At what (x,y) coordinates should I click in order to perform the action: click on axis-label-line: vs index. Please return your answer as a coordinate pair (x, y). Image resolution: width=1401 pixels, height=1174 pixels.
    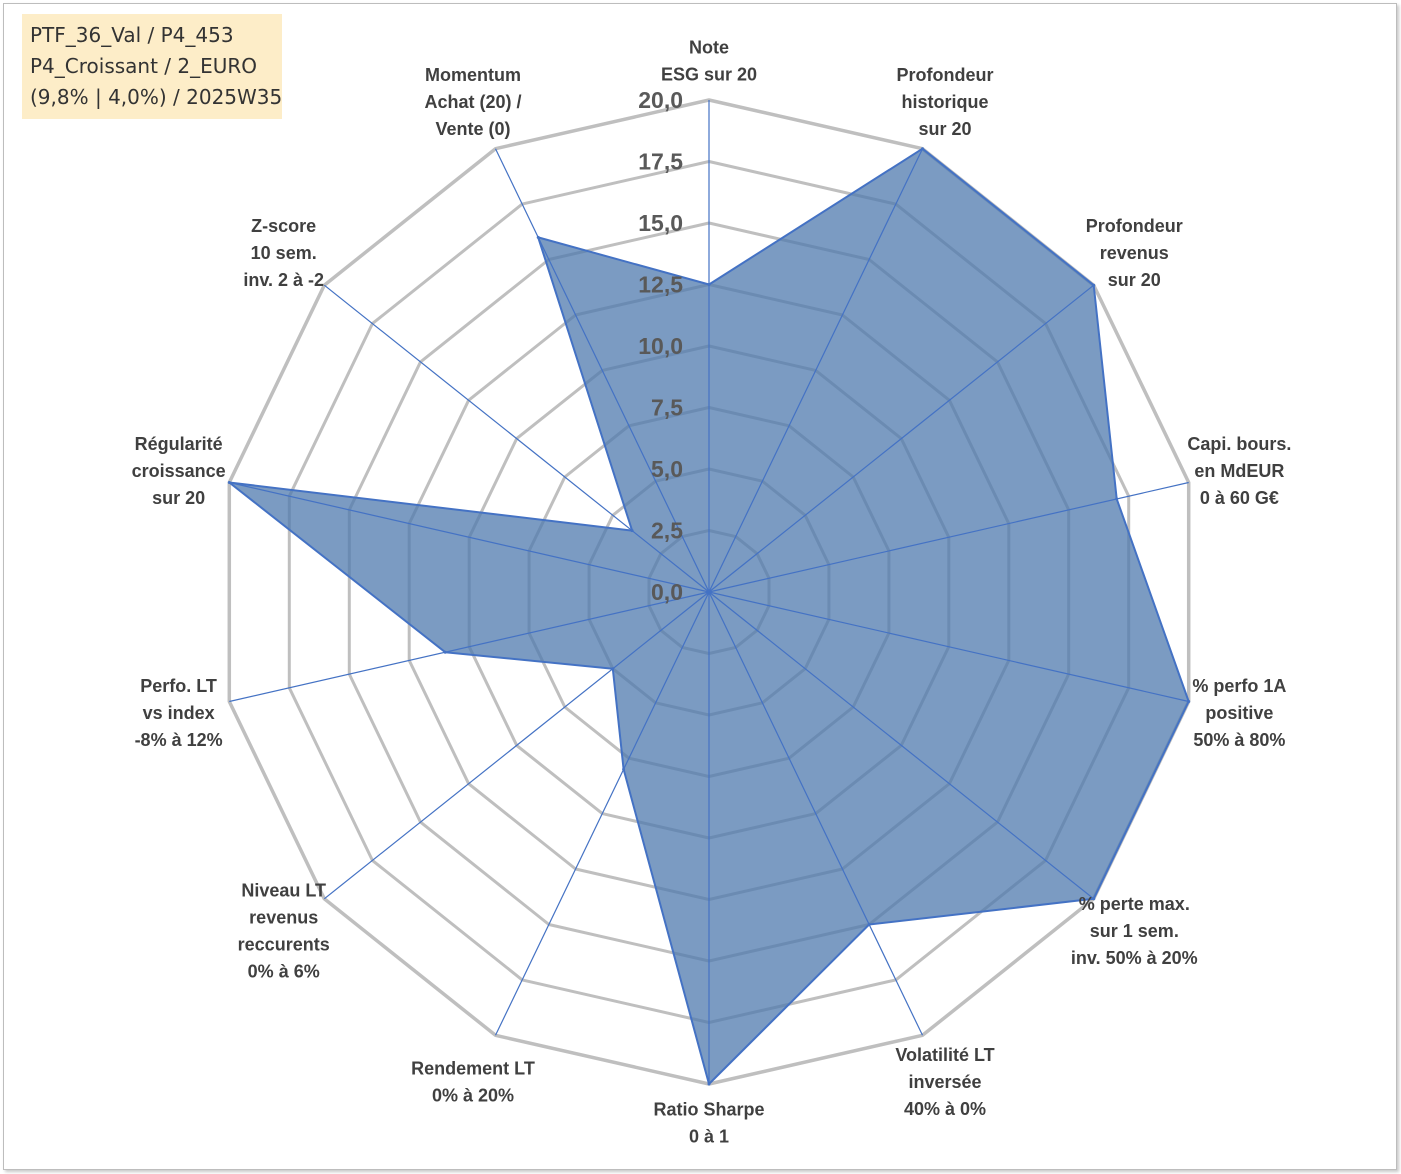
    Looking at the image, I should click on (179, 713).